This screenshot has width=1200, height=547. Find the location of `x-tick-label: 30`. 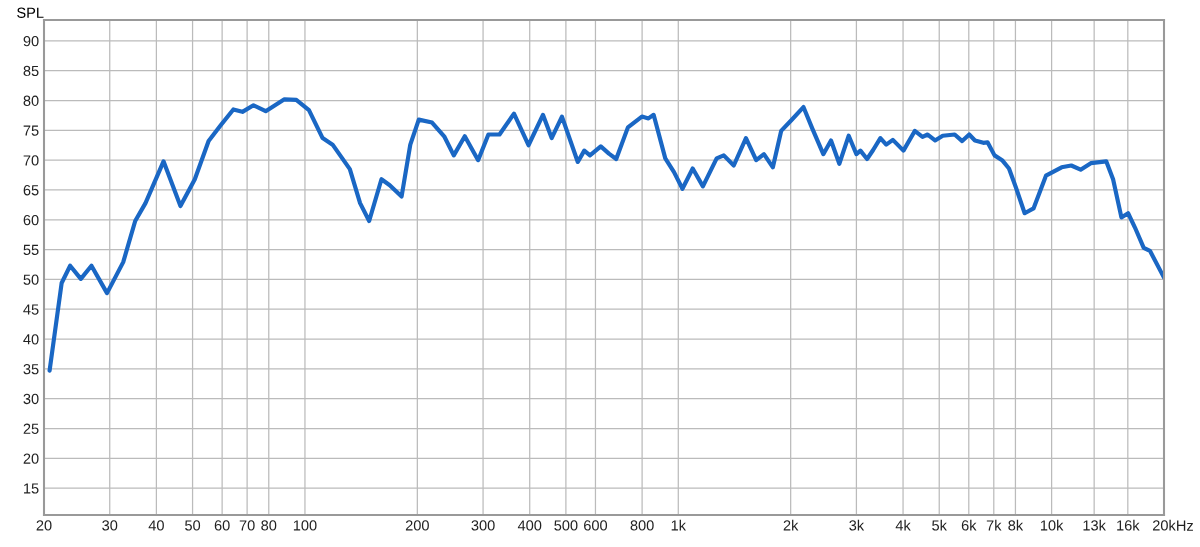

x-tick-label: 30 is located at coordinates (110, 525).